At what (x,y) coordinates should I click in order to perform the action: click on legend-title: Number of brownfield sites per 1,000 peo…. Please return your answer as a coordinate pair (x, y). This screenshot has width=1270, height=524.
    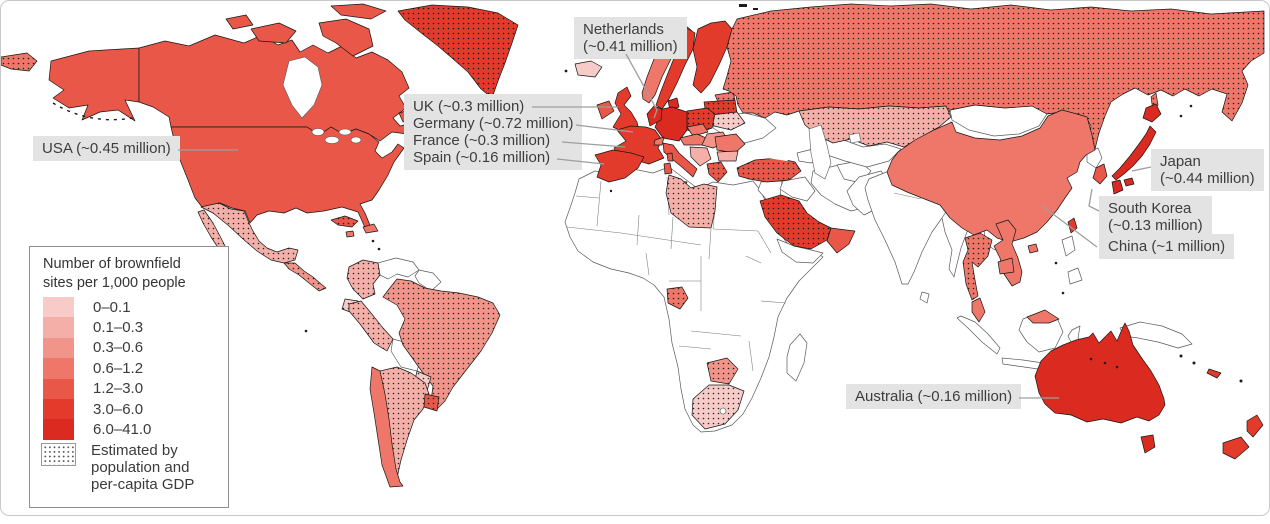
    Looking at the image, I should click on (114, 274).